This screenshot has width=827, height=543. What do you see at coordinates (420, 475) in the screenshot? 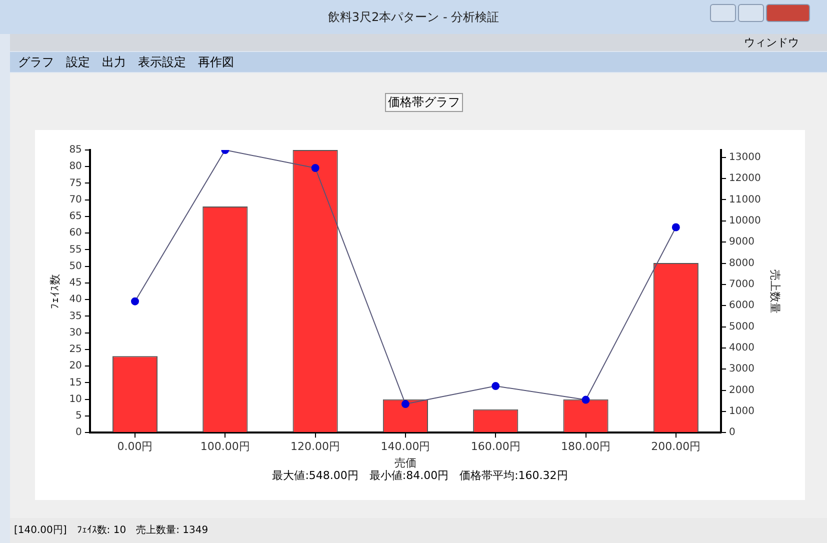
I see `text: 最大値:548.00円 最小値:84.00円 価格帯平均:160.32円` at bounding box center [420, 475].